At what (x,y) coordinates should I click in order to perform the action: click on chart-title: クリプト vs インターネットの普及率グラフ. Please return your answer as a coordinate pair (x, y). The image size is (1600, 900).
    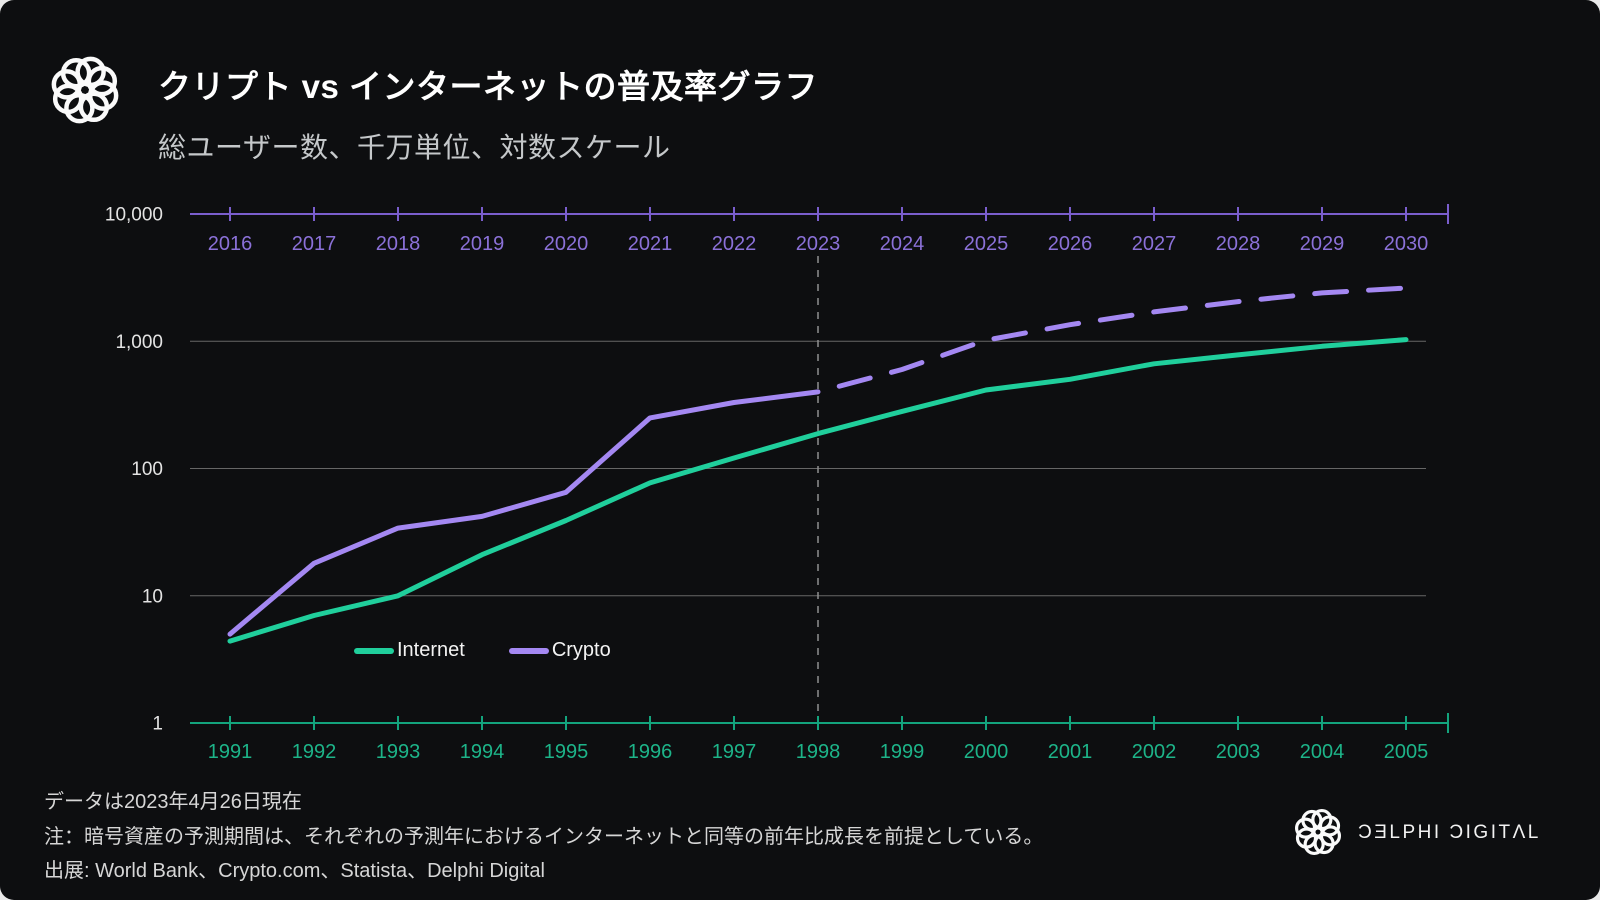
    Looking at the image, I should click on (488, 86).